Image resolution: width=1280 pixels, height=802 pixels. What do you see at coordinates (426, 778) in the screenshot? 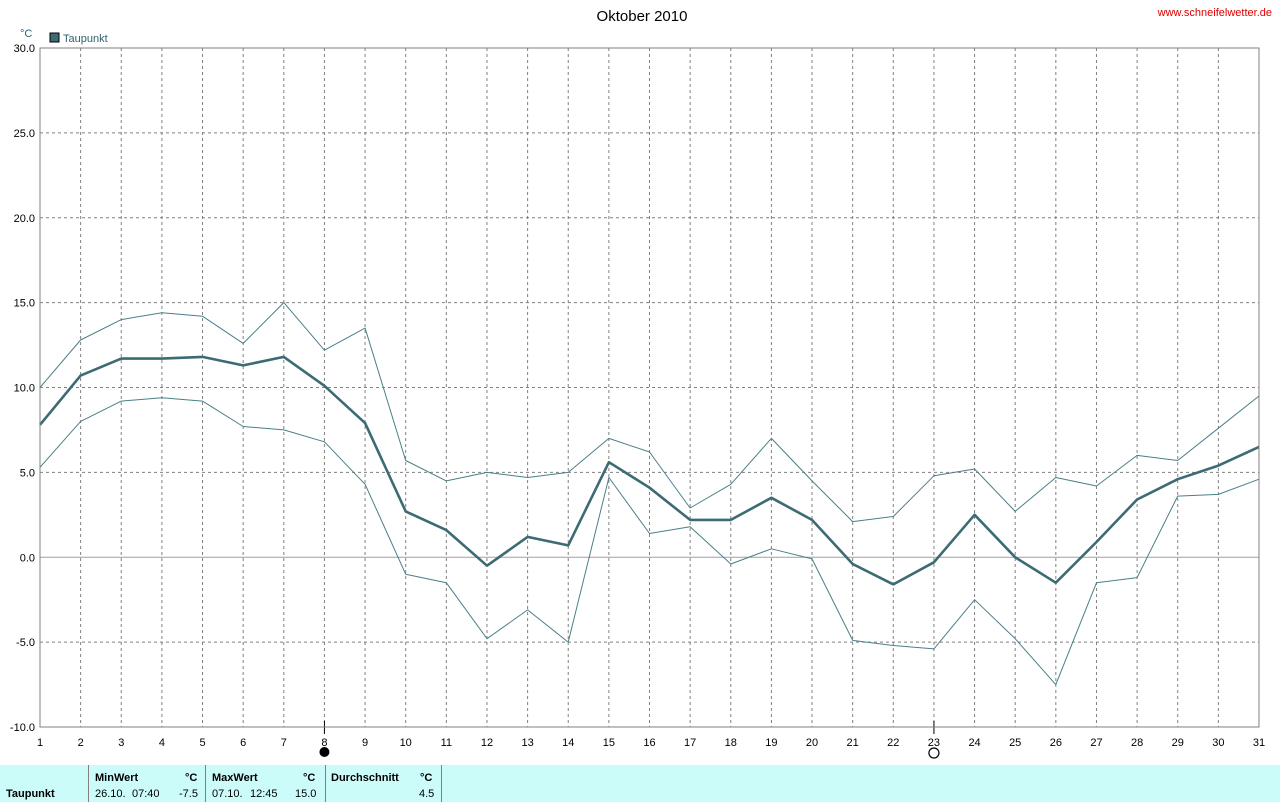
I see `avg-unit: °C` at bounding box center [426, 778].